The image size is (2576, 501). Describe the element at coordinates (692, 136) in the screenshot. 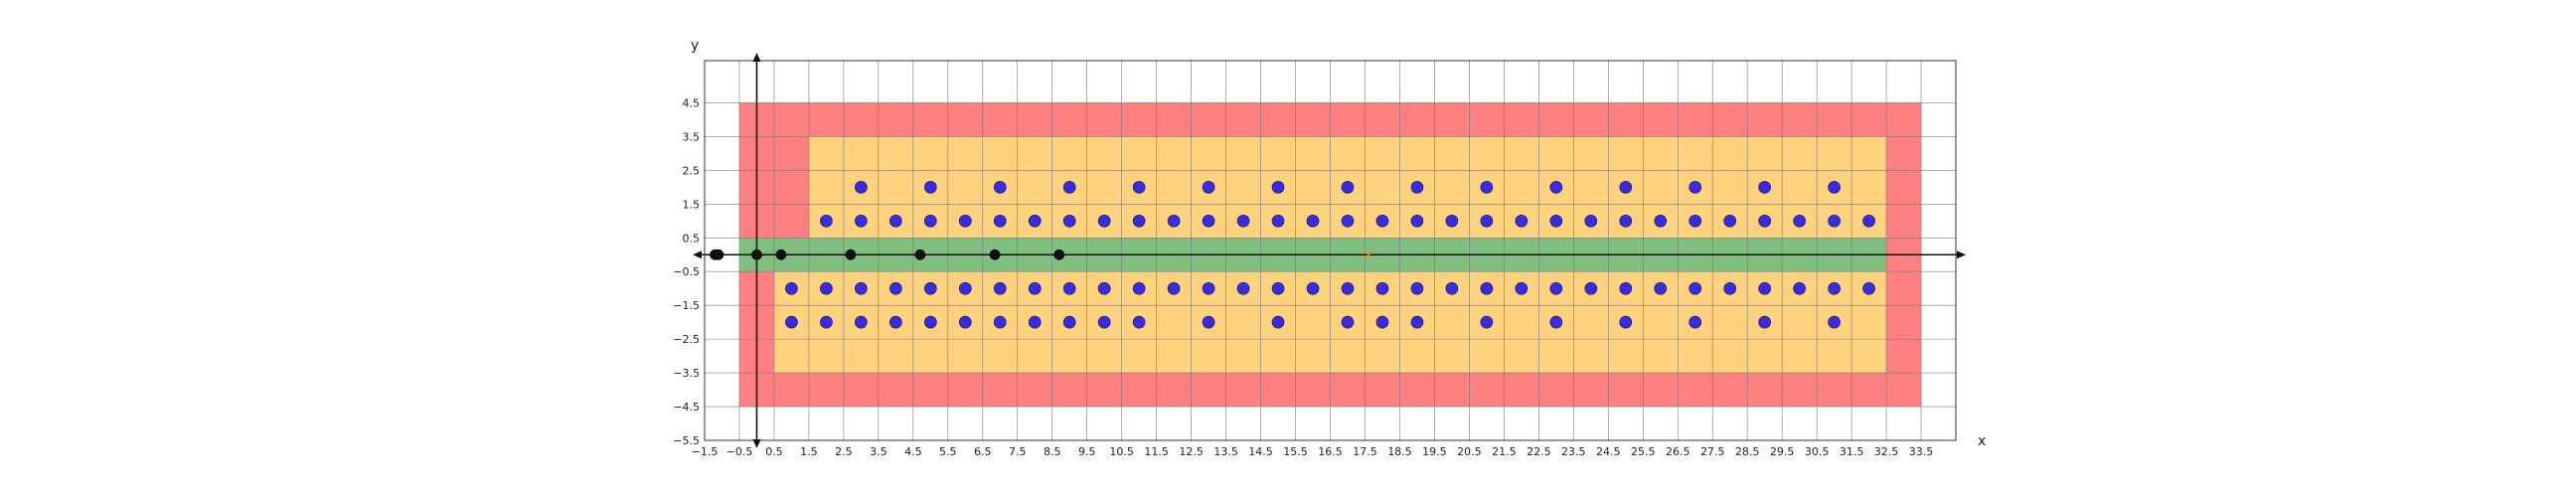

I see `y-tick-label: 3.5` at that location.